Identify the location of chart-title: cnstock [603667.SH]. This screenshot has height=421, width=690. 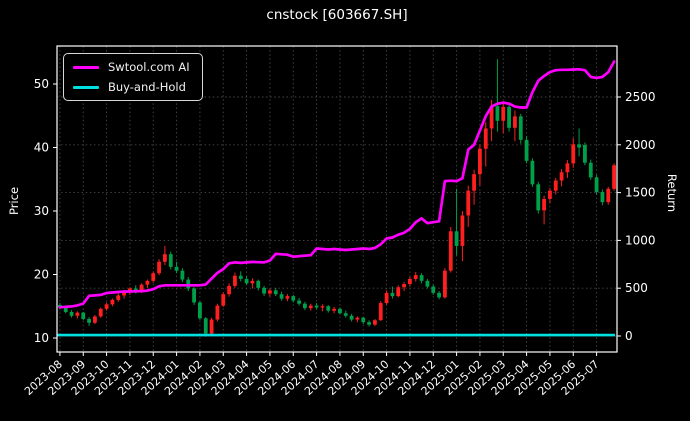
(337, 15).